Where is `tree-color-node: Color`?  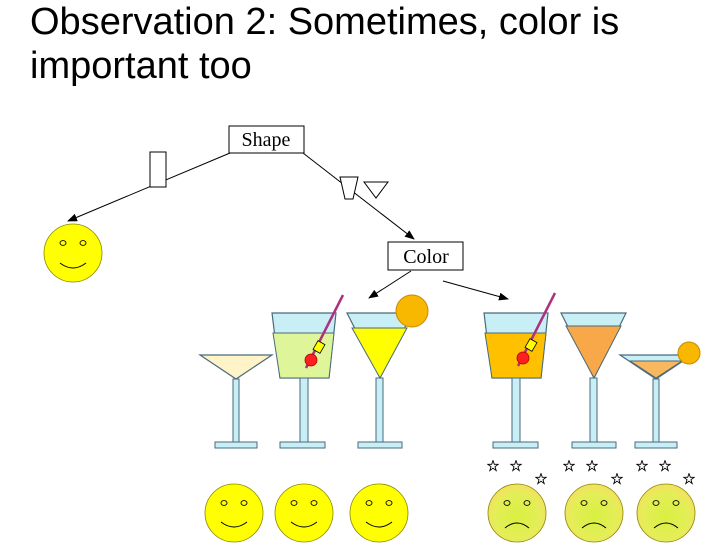 tree-color-node: Color is located at coordinates (425, 256).